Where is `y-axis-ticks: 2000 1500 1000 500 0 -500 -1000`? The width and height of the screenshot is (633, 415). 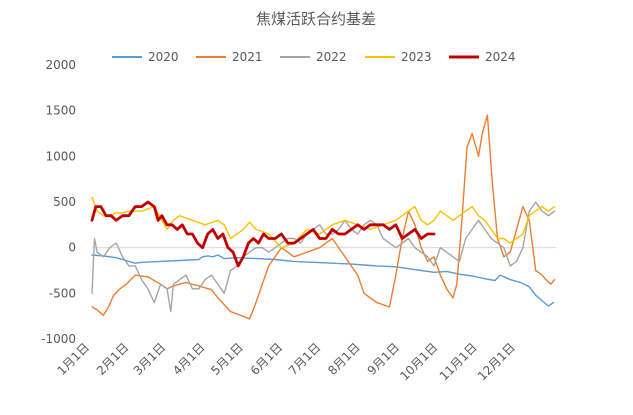
y-axis-ticks: 2000 1500 1000 500 0 -500 -1000 is located at coordinates (58, 202).